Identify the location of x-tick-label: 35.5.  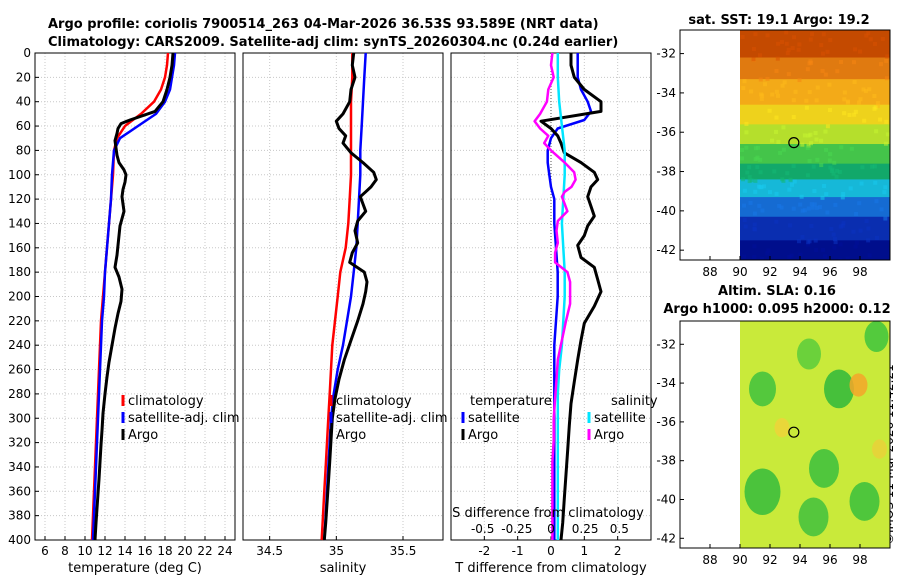
(403, 551).